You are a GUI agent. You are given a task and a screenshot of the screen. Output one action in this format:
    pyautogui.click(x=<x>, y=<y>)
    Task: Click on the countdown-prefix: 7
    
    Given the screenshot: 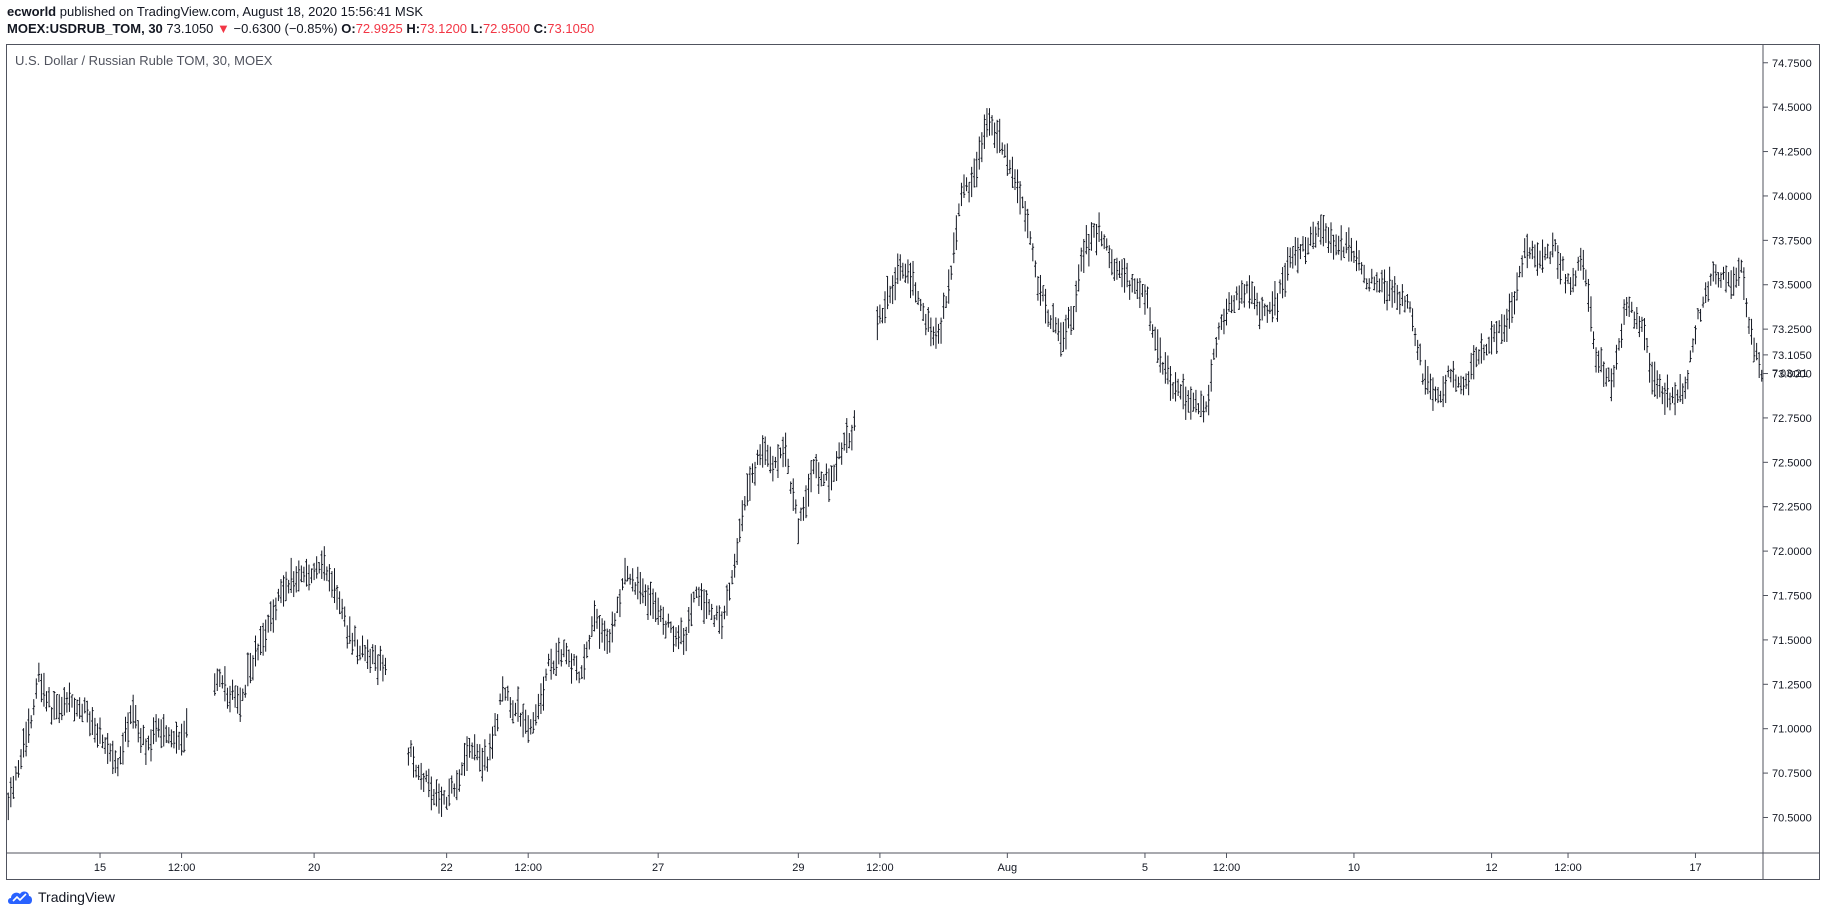 What is the action you would take?
    pyautogui.click(x=1775, y=374)
    